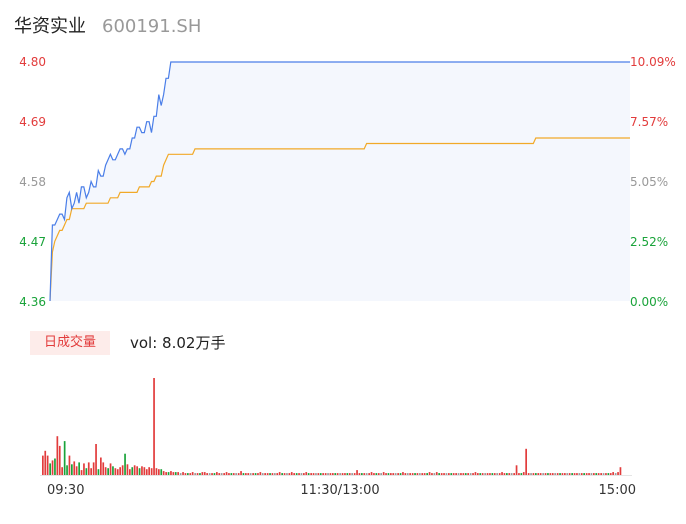  Describe the element at coordinates (341, 490) in the screenshot. I see `time-axis: 09:30 11:30/13:00 15:00` at that location.